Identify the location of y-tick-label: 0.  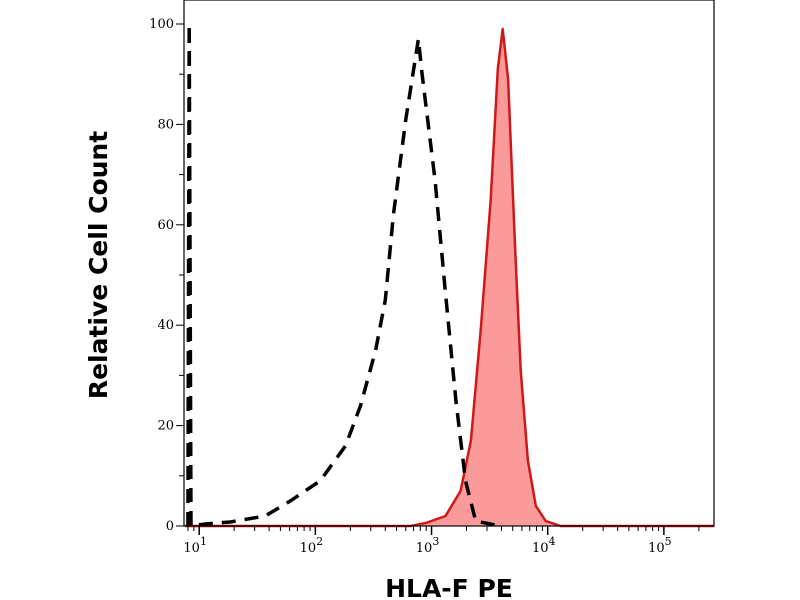
(170, 526).